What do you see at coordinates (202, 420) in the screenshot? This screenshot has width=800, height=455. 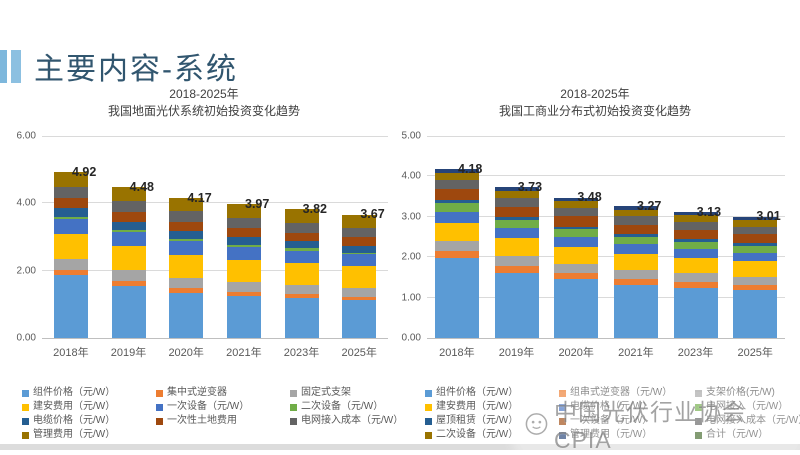 I see `legend-label: 一次性土地费用` at bounding box center [202, 420].